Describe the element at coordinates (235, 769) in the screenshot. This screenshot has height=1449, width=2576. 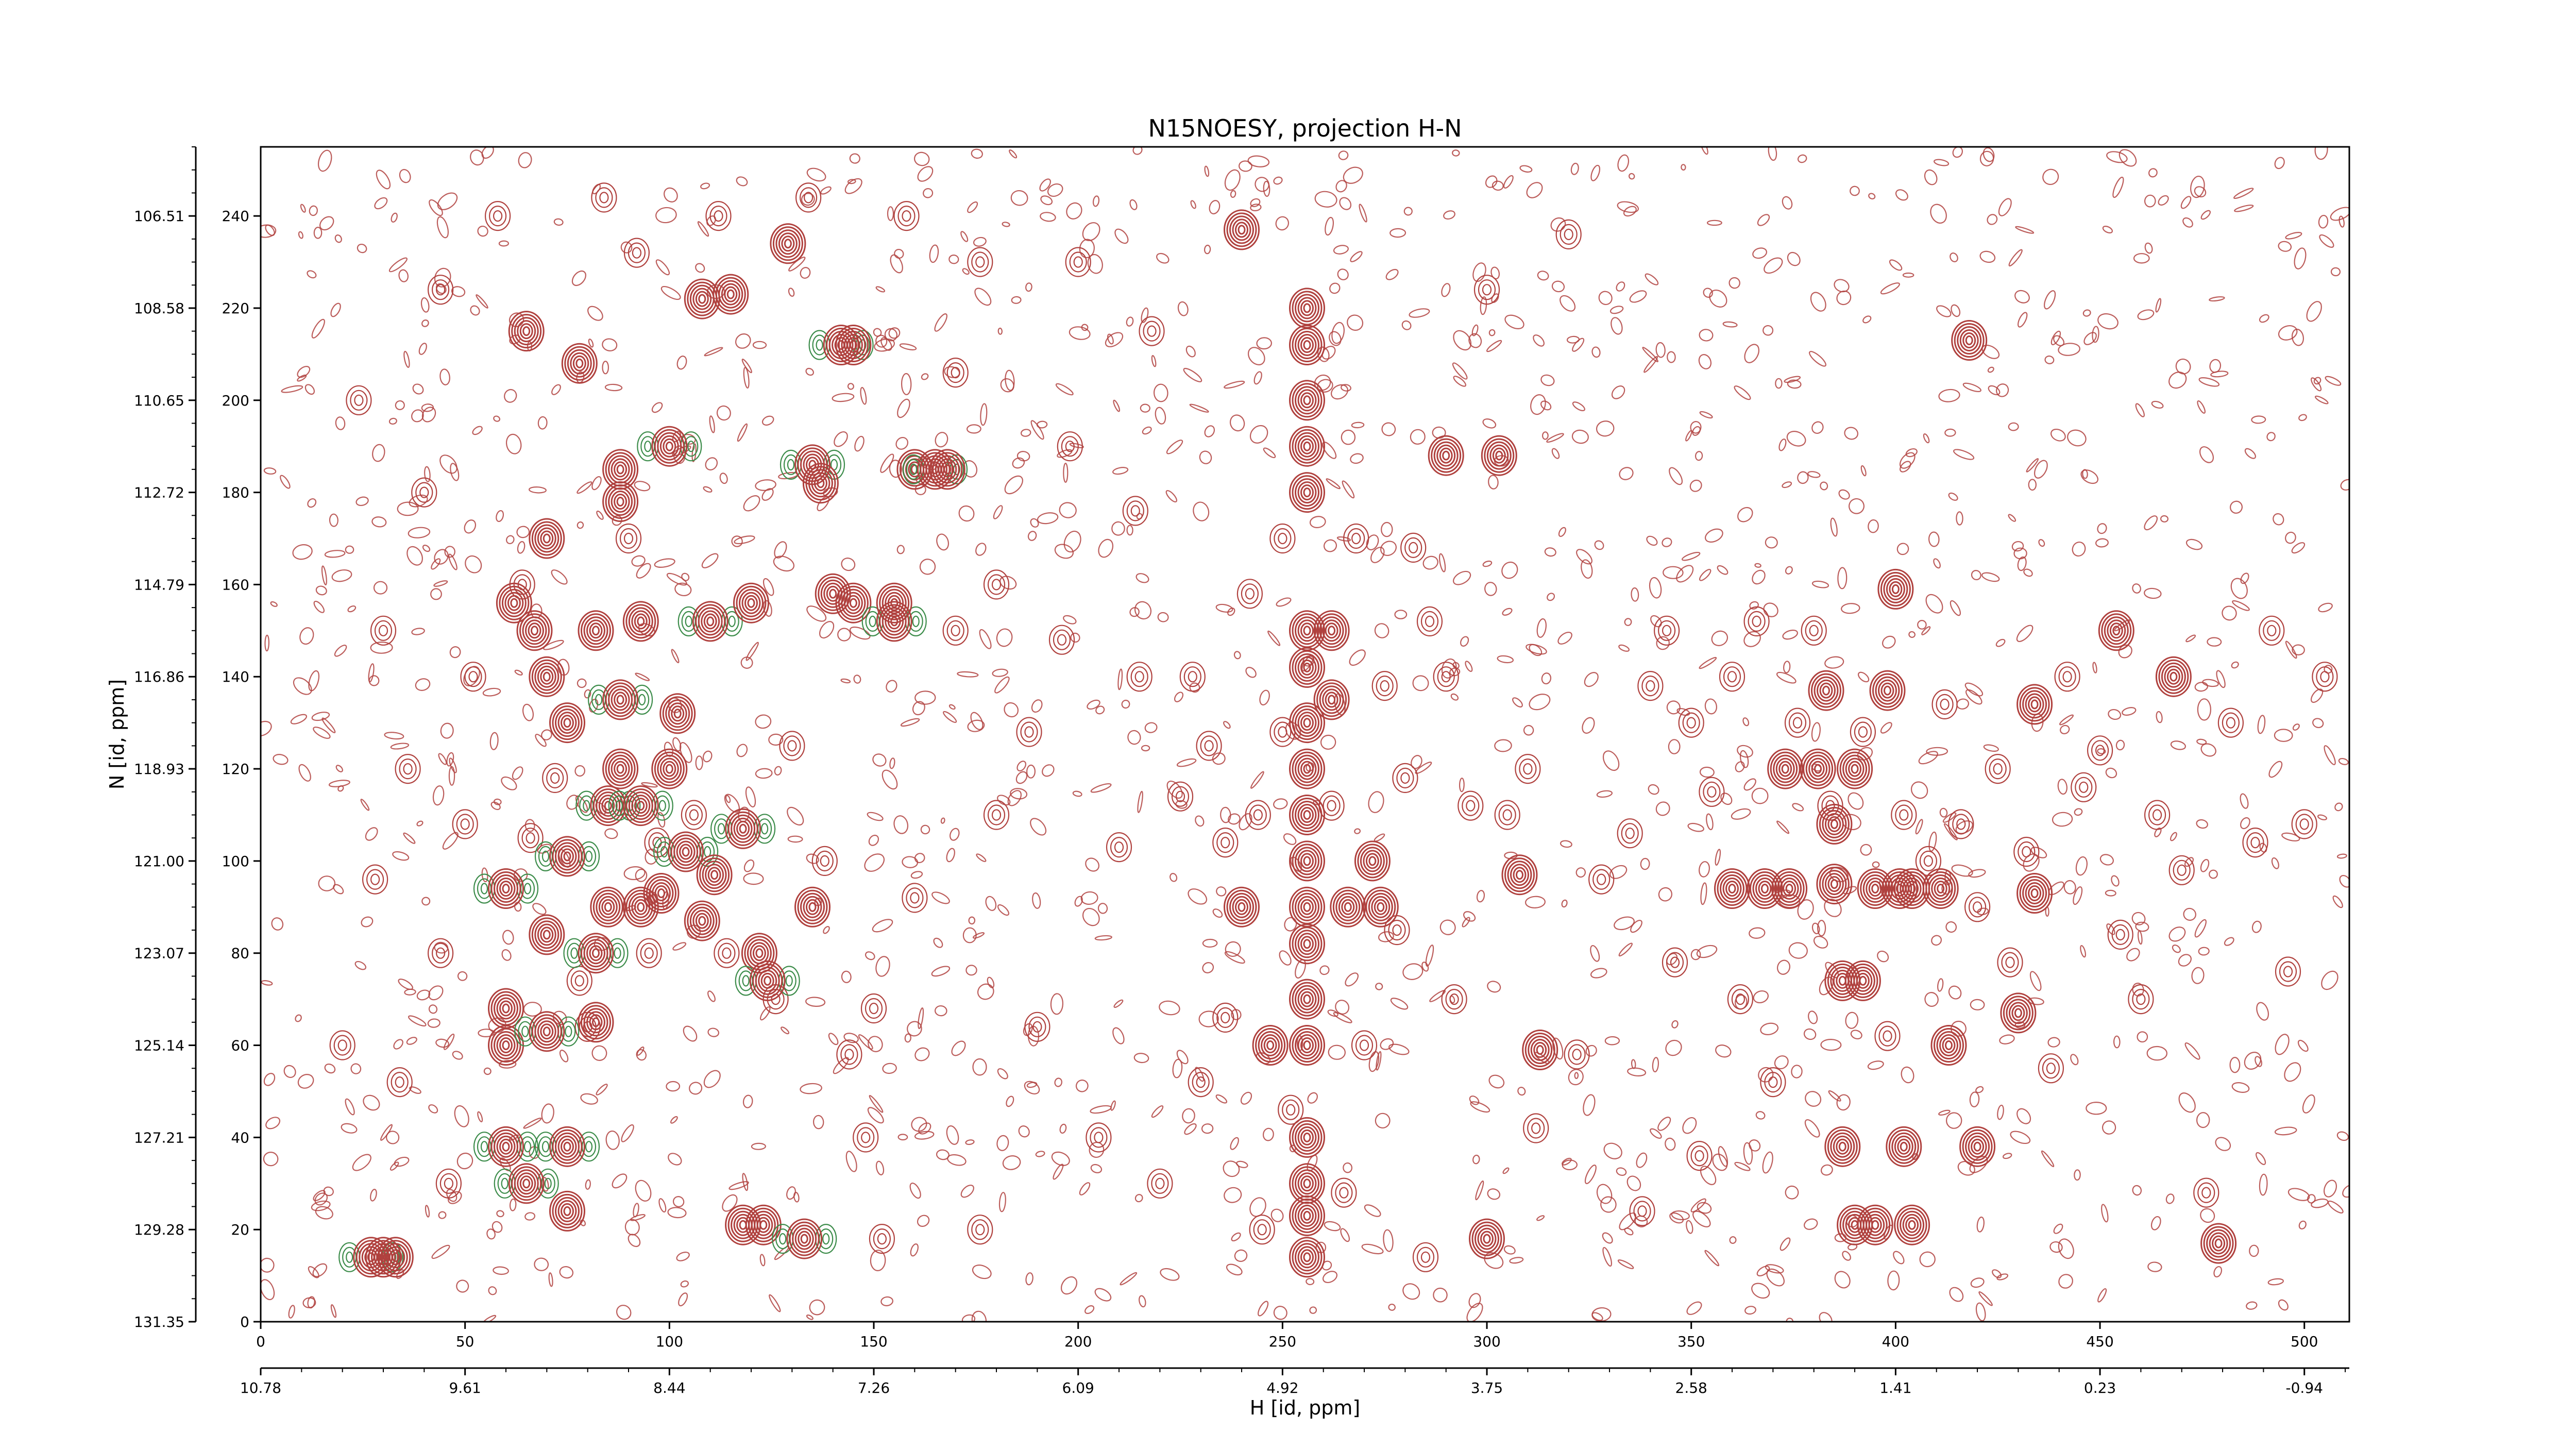
I see `y-tick-label: 120` at that location.